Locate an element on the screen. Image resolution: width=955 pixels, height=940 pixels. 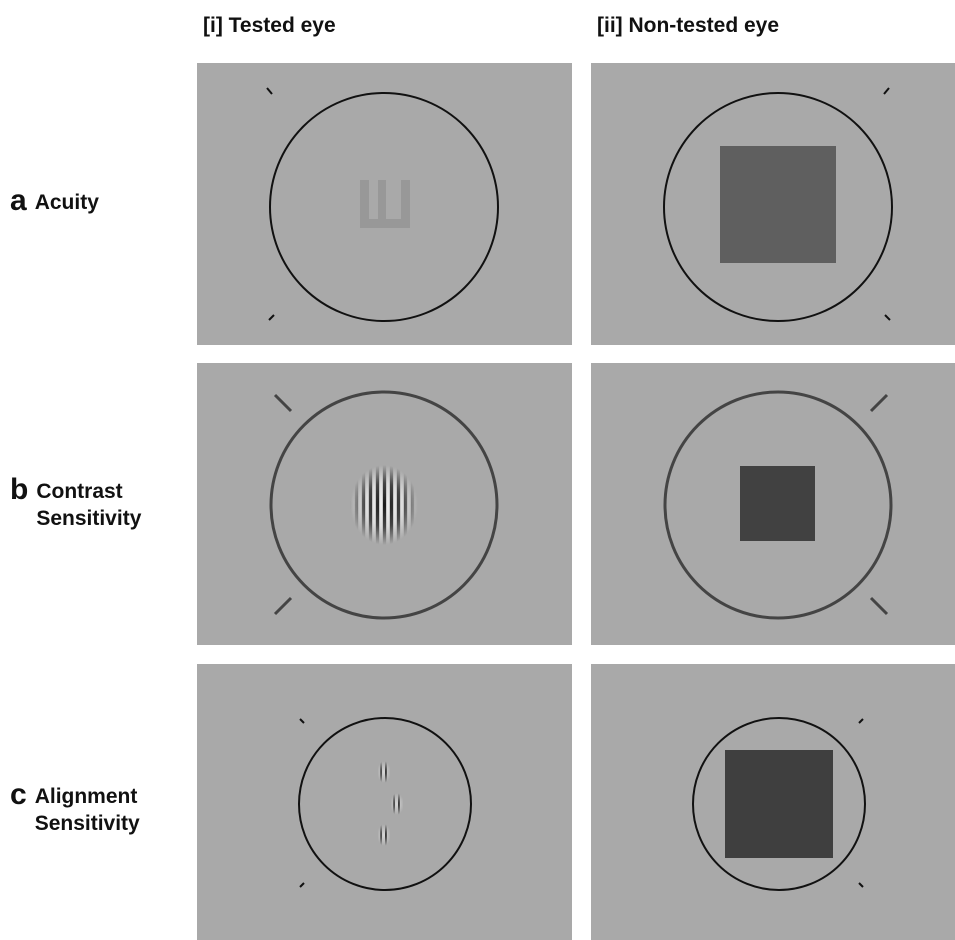
panel-contrast-non-tested-eye is located at coordinates (773, 504).